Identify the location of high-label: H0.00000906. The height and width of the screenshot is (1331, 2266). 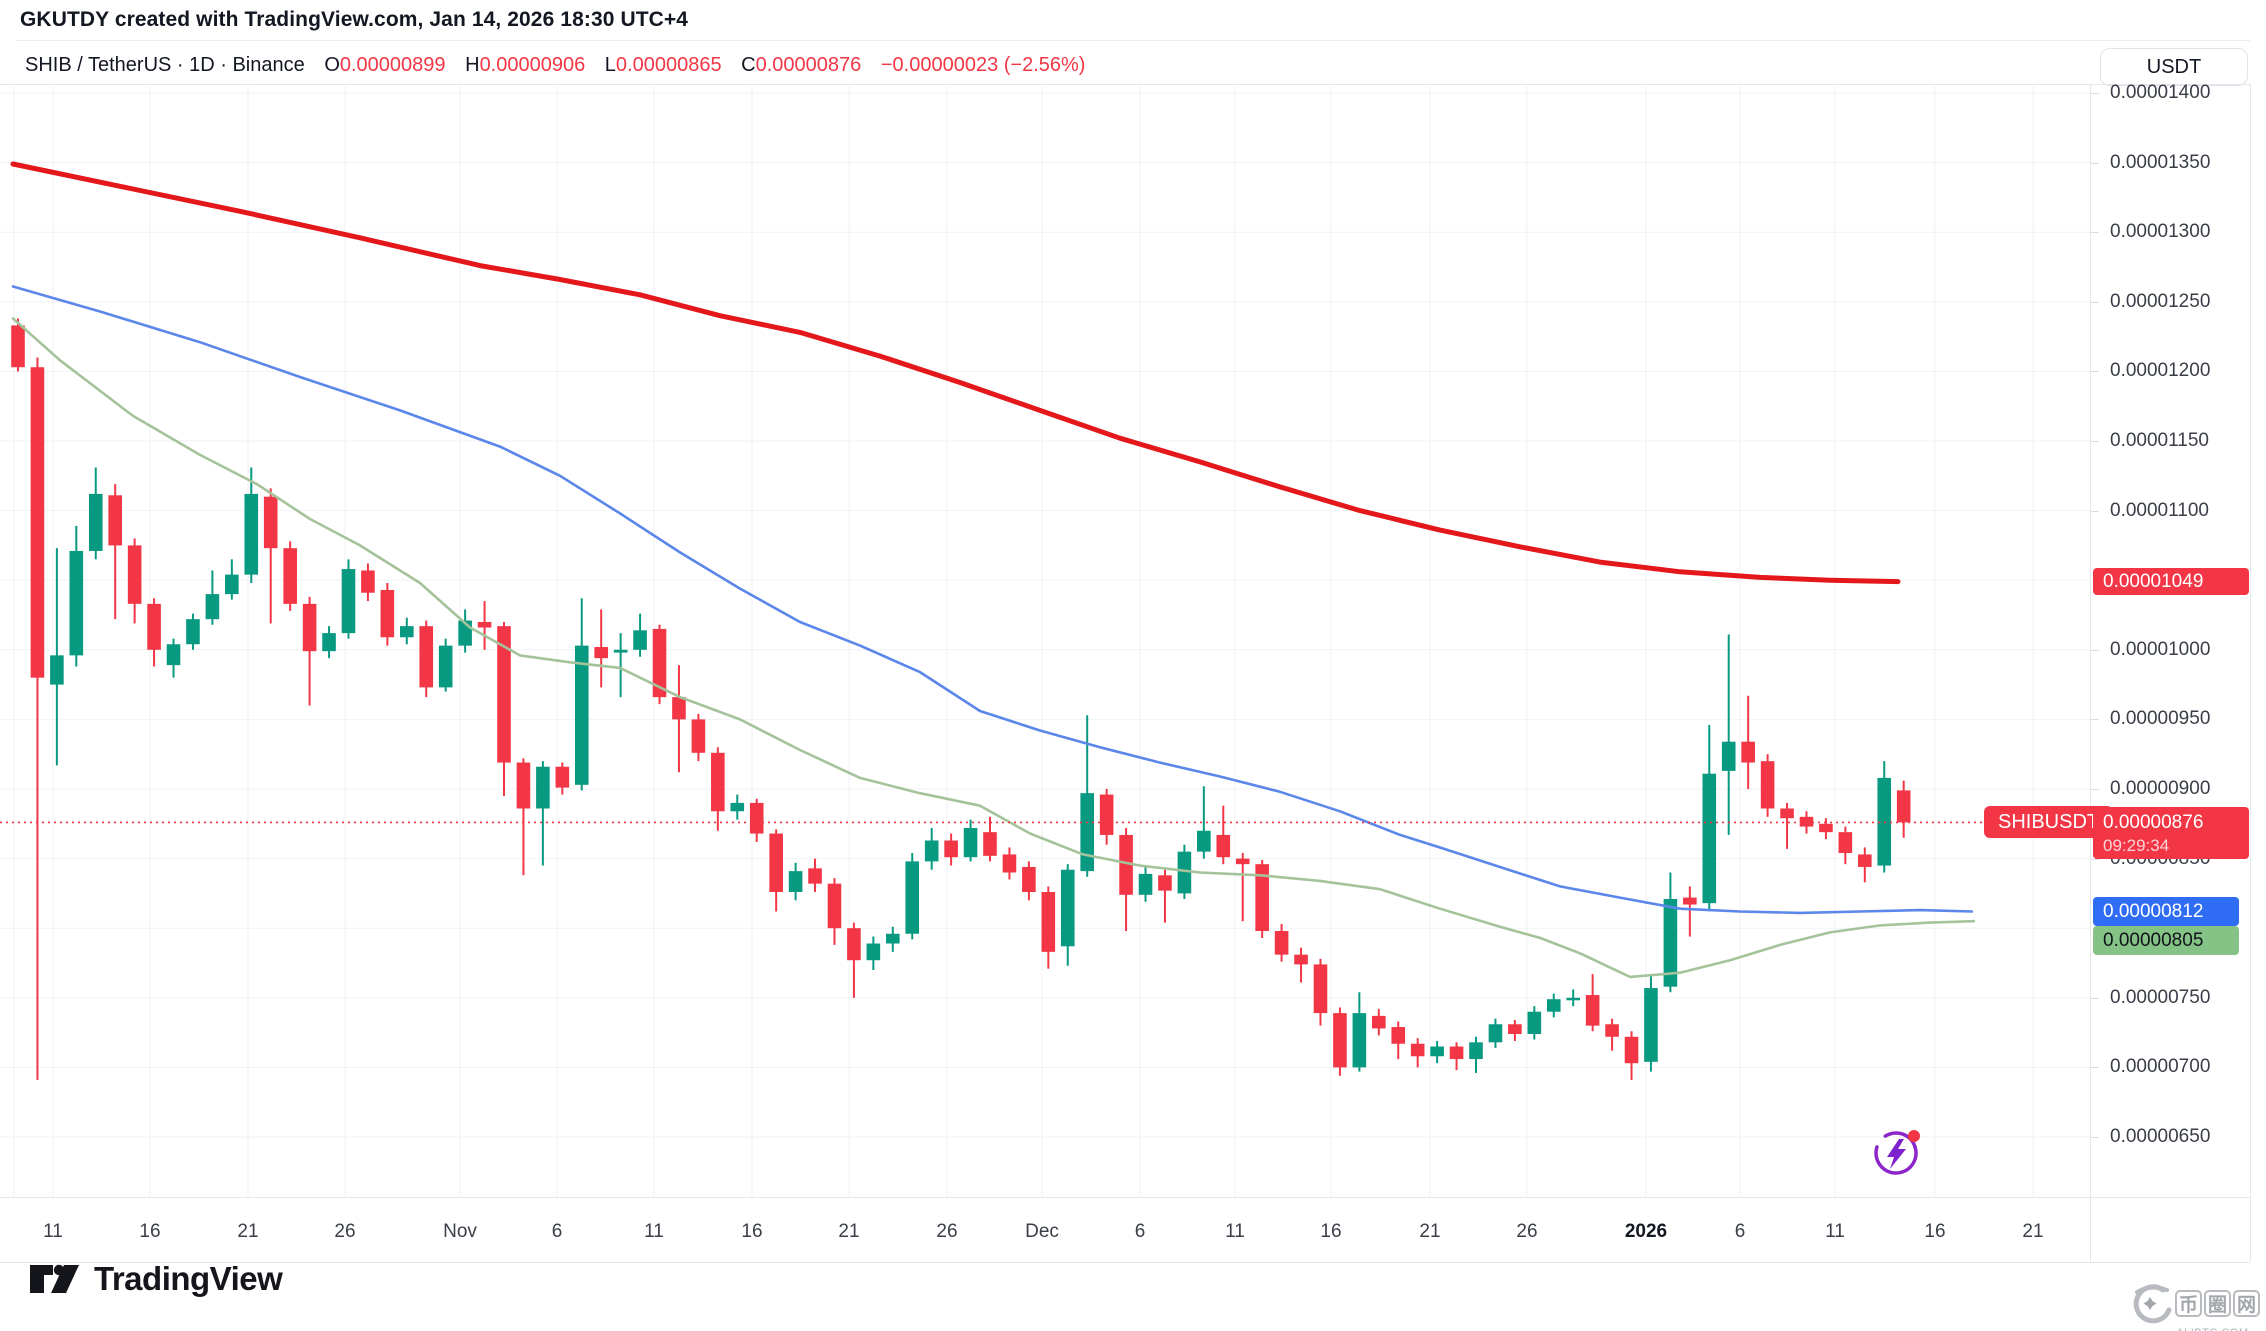
(525, 65).